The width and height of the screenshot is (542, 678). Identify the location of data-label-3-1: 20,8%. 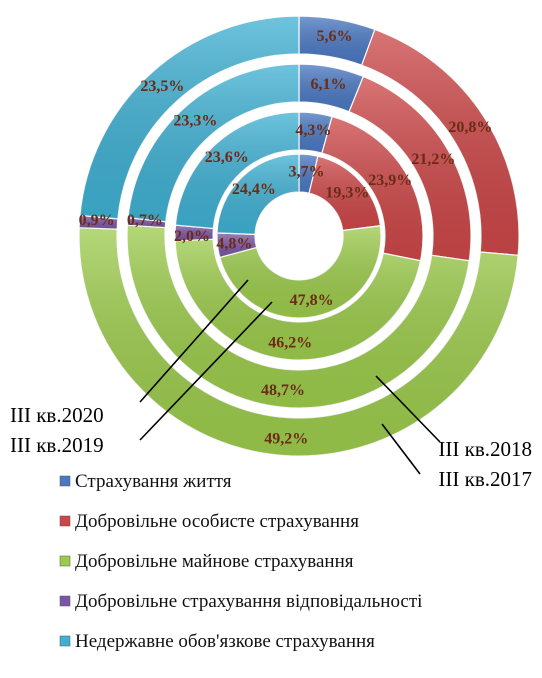
(470, 127).